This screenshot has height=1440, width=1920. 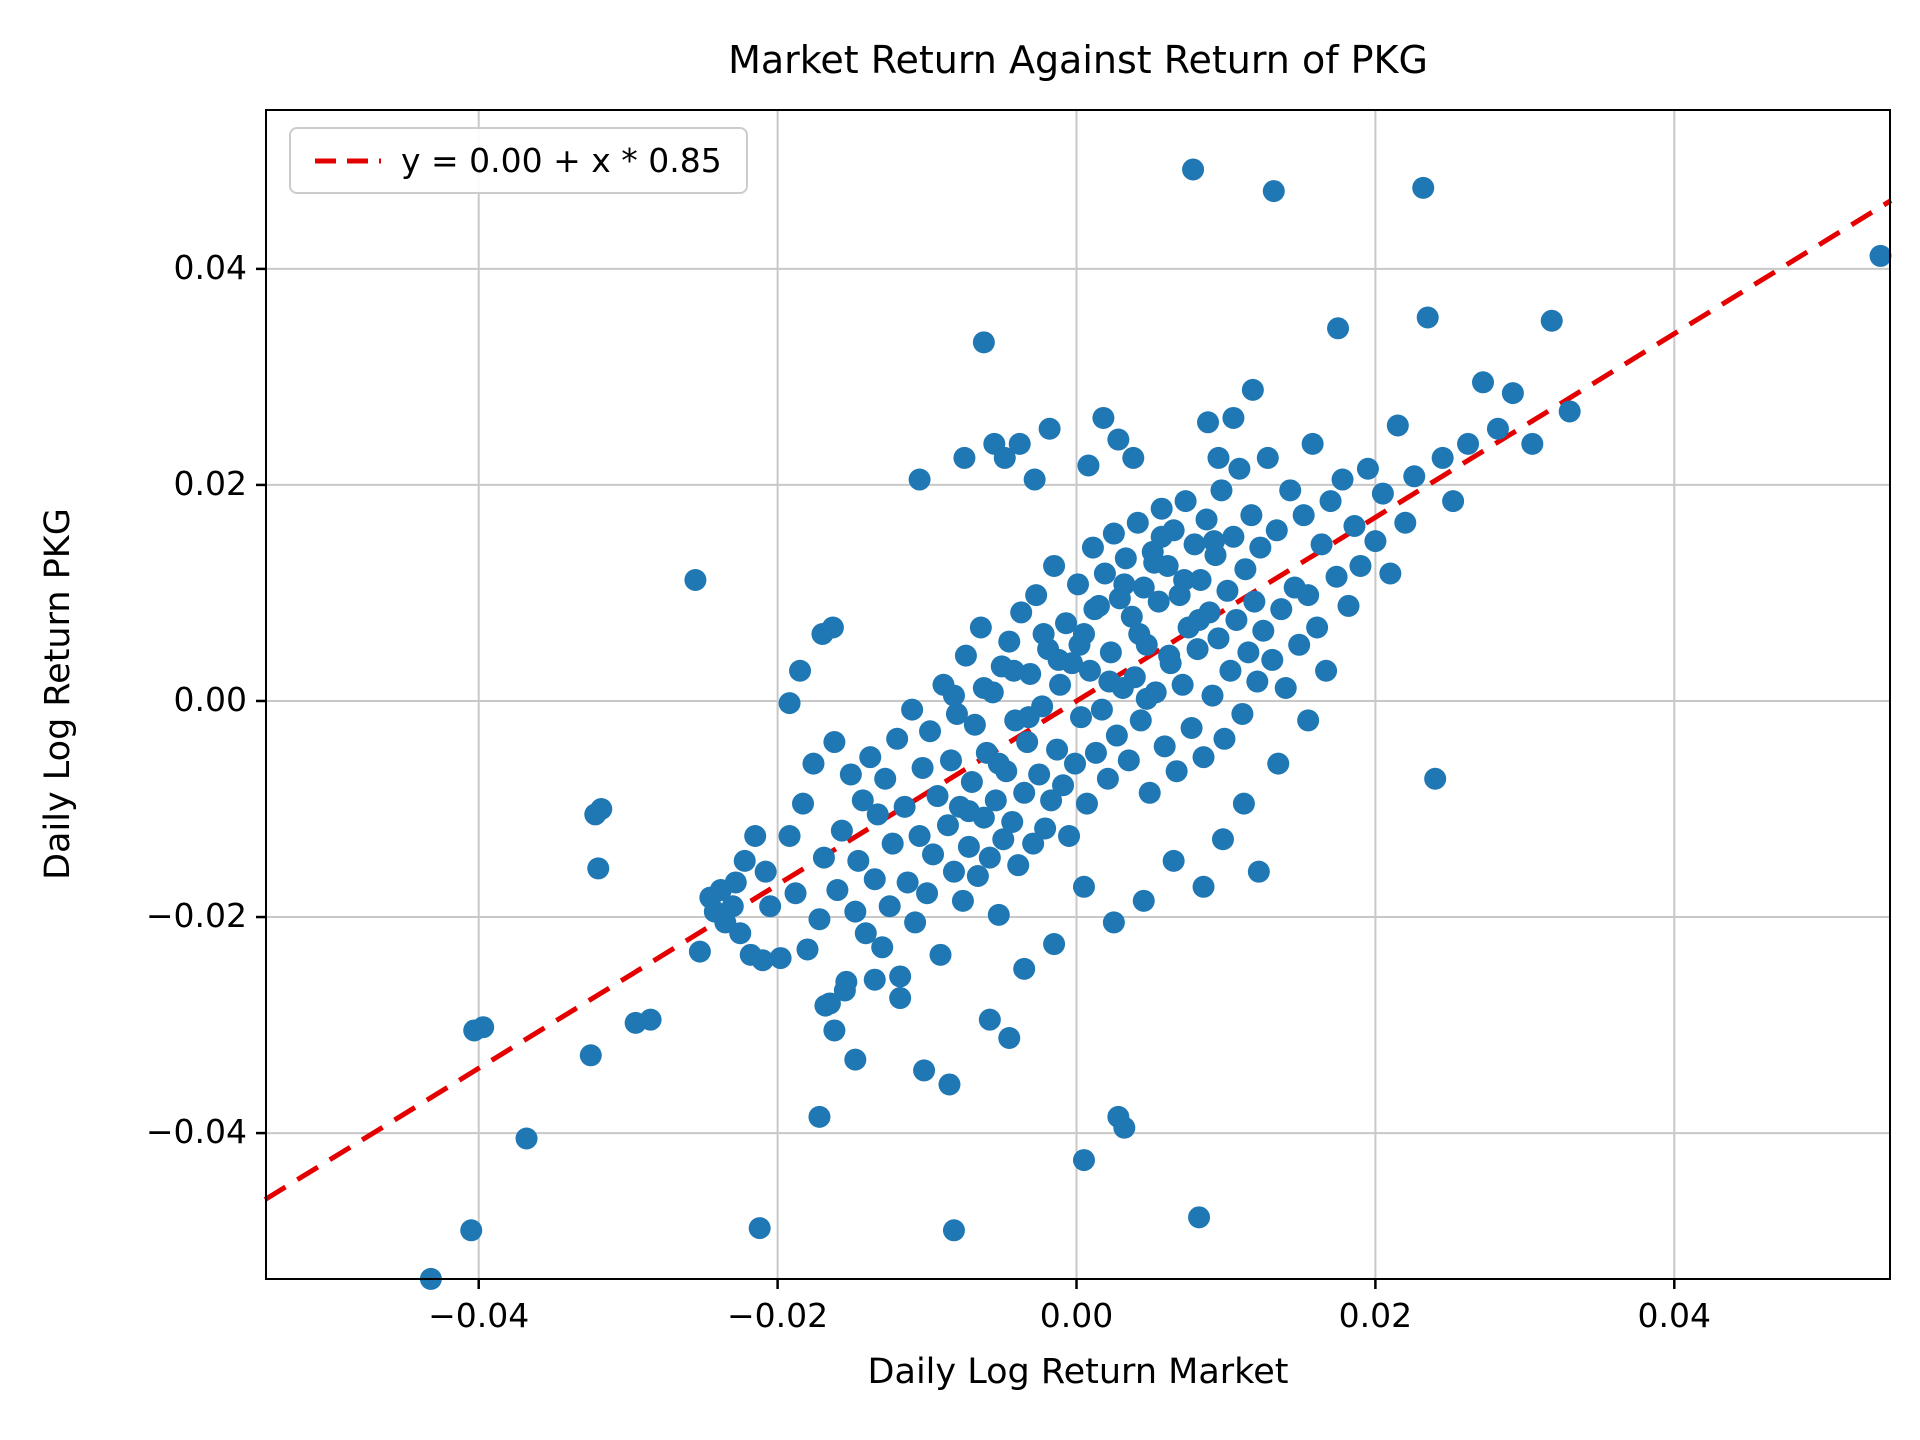 I want to click on legend-dashed-line-sample, so click(x=348, y=160).